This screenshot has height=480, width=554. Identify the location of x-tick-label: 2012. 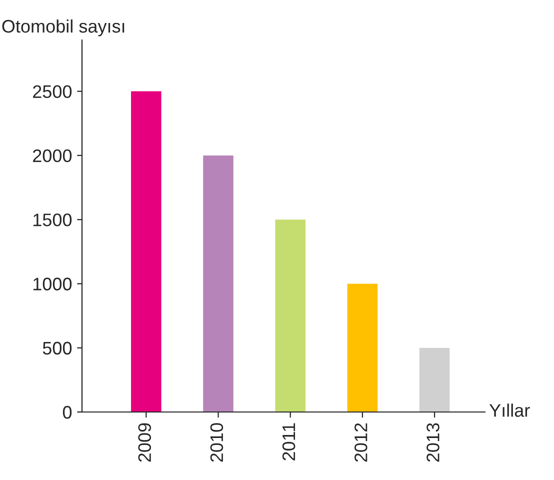
(361, 442).